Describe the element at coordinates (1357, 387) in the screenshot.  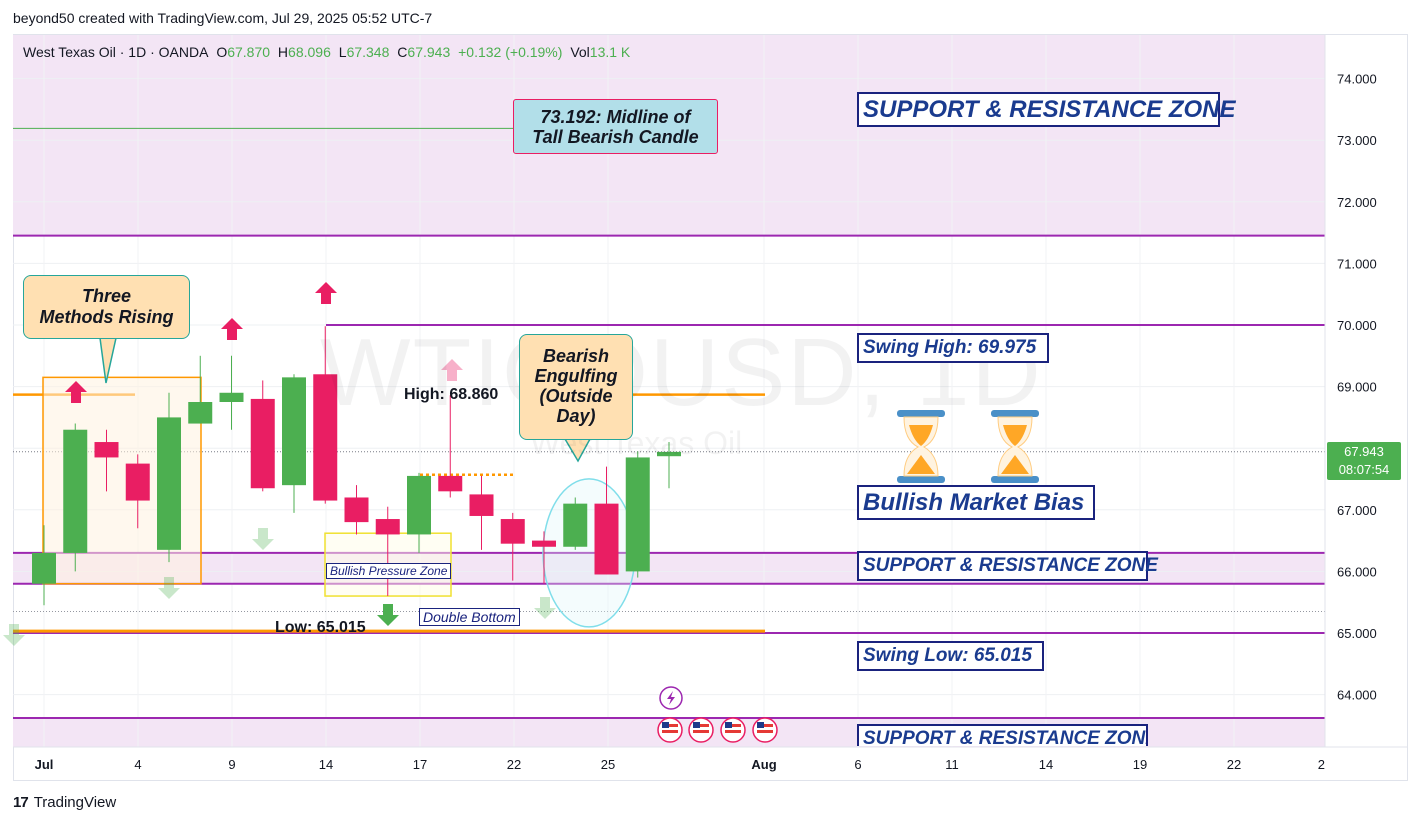
I see `y-tick-label: 69.000` at that location.